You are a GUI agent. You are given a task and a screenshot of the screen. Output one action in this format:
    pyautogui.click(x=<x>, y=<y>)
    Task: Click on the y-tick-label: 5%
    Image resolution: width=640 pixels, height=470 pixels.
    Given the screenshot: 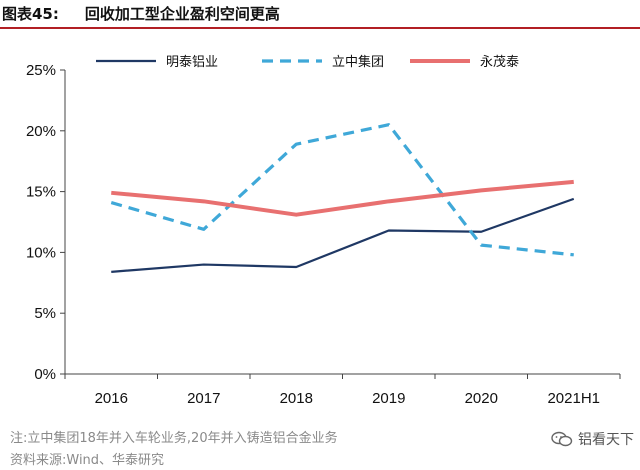 What is the action you would take?
    pyautogui.click(x=45, y=313)
    